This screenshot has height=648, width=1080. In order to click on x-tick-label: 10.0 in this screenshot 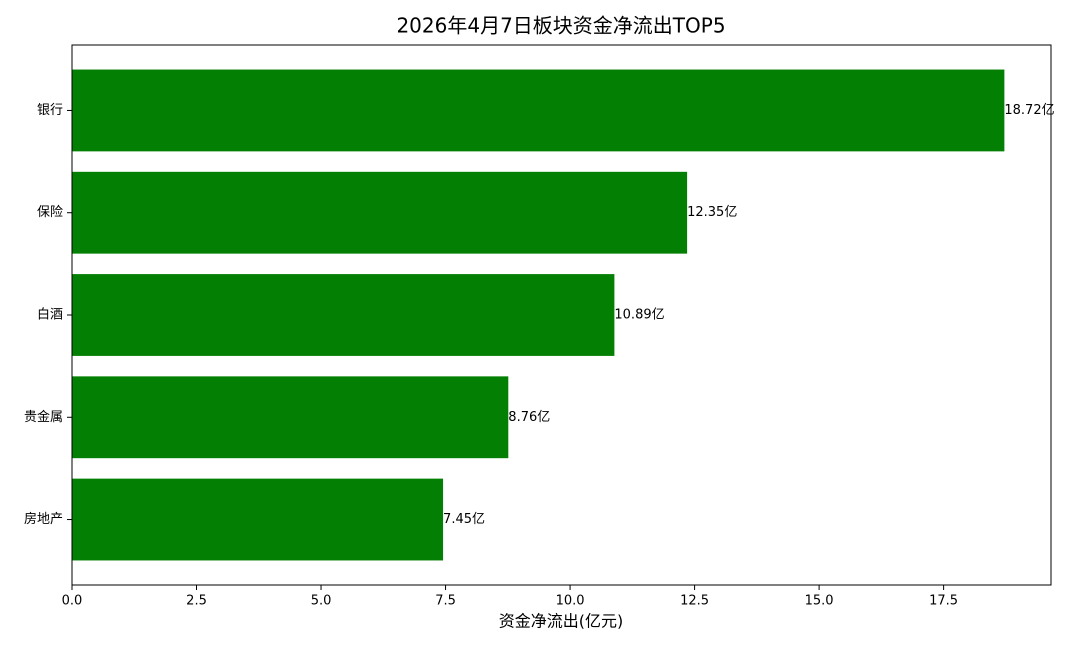, I will do `click(570, 601)`.